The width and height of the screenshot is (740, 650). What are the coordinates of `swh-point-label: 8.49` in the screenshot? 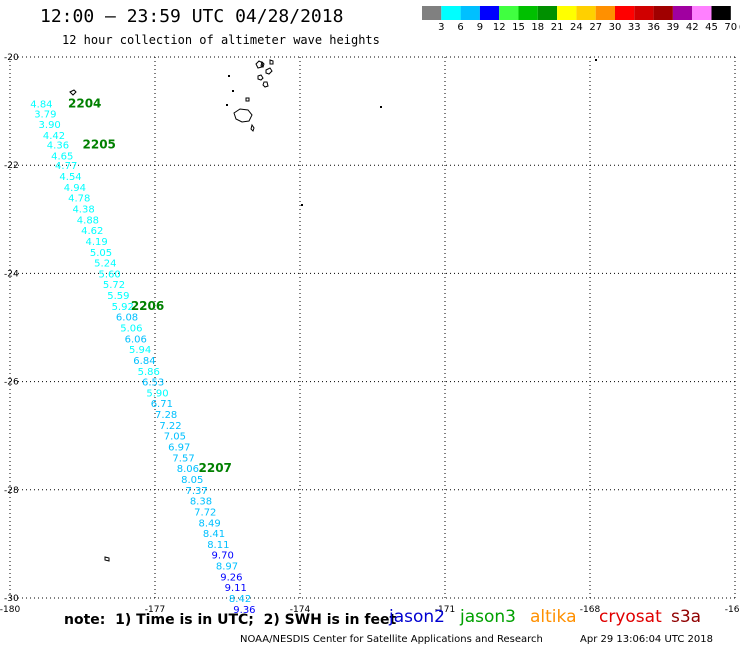 It's located at (210, 523).